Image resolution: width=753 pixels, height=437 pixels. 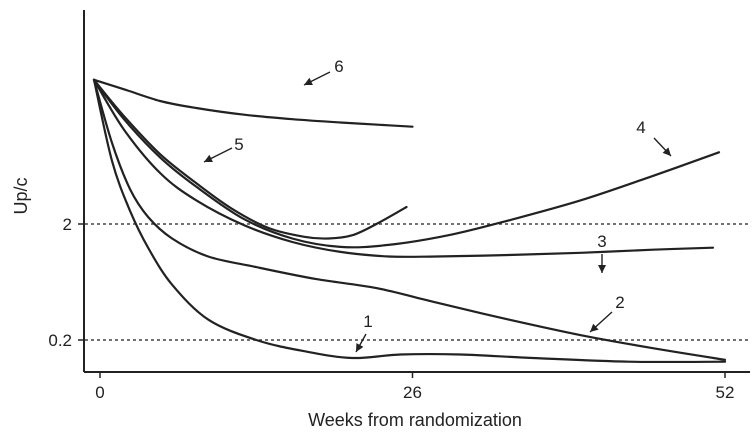 What do you see at coordinates (640, 127) in the screenshot?
I see `curve-label-4: 4` at bounding box center [640, 127].